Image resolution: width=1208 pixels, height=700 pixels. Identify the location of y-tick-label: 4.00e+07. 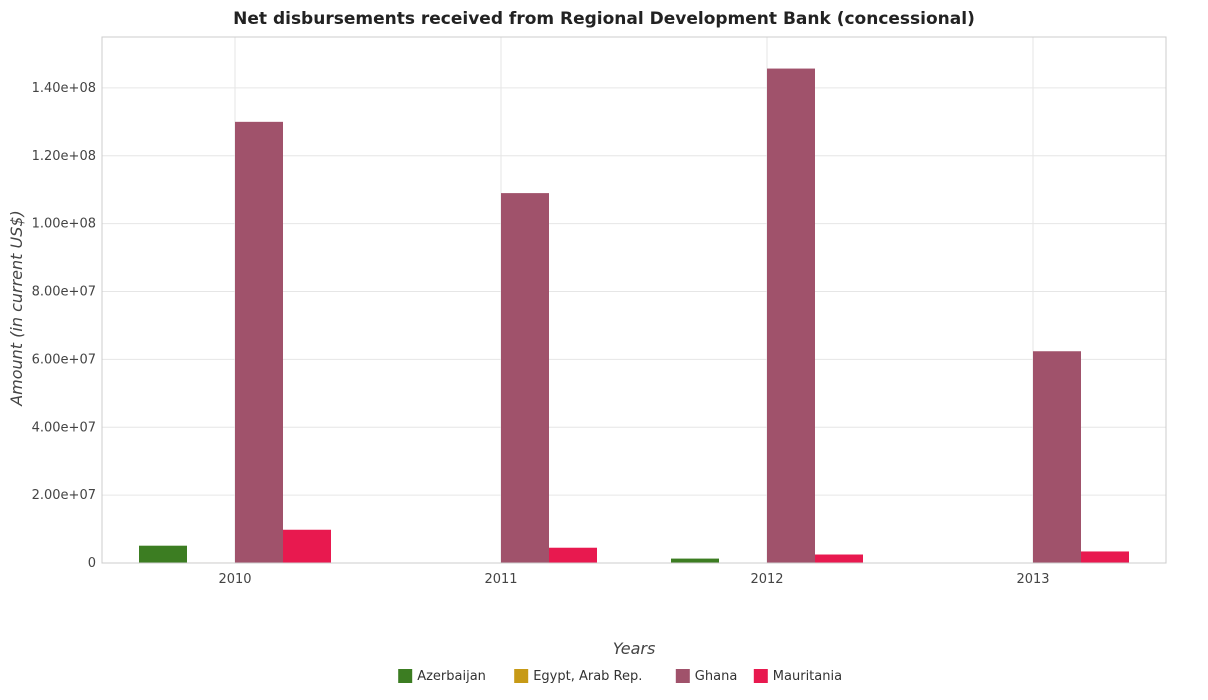
(64, 427).